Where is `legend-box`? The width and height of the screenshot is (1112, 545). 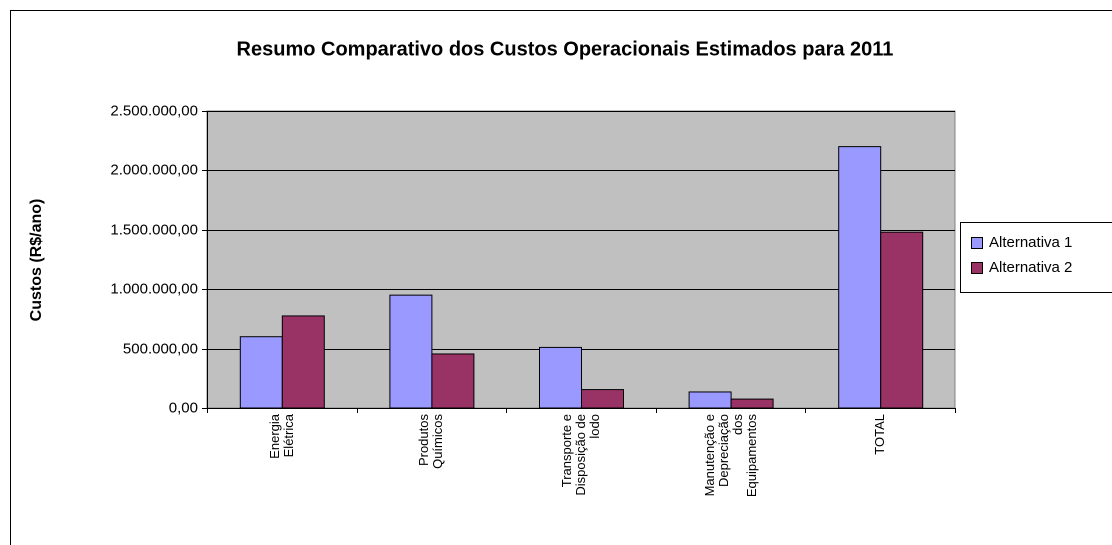 legend-box is located at coordinates (1036, 257).